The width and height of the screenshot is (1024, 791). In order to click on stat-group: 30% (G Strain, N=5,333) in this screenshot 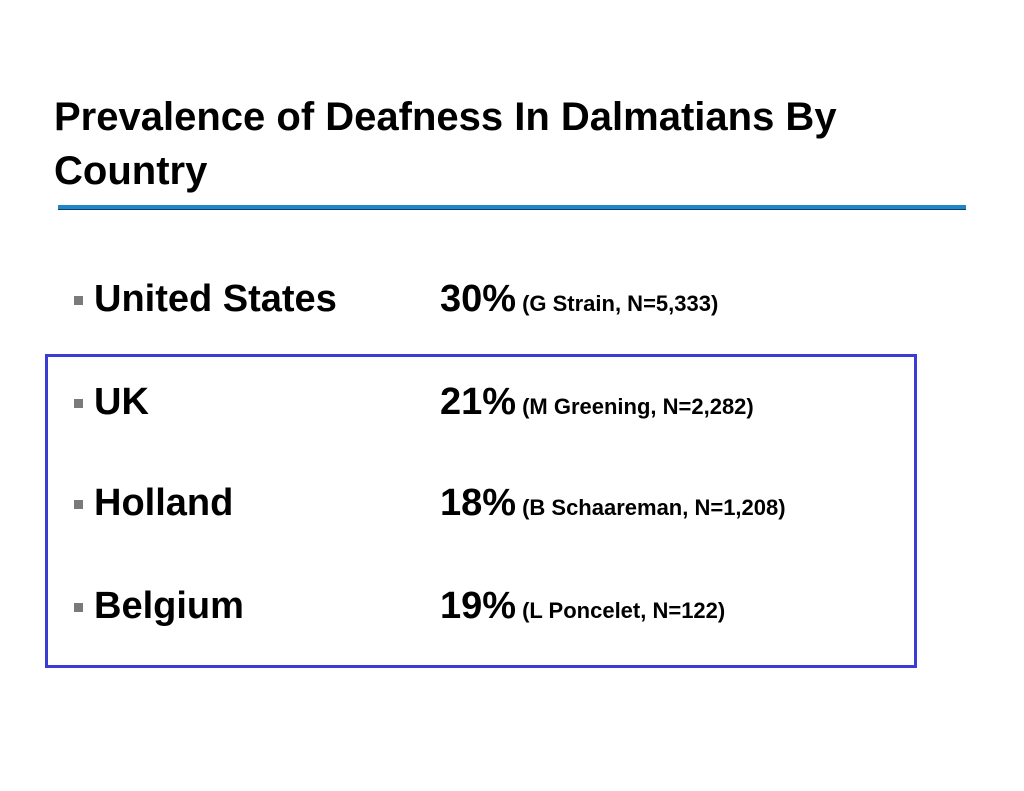, I will do `click(579, 303)`.